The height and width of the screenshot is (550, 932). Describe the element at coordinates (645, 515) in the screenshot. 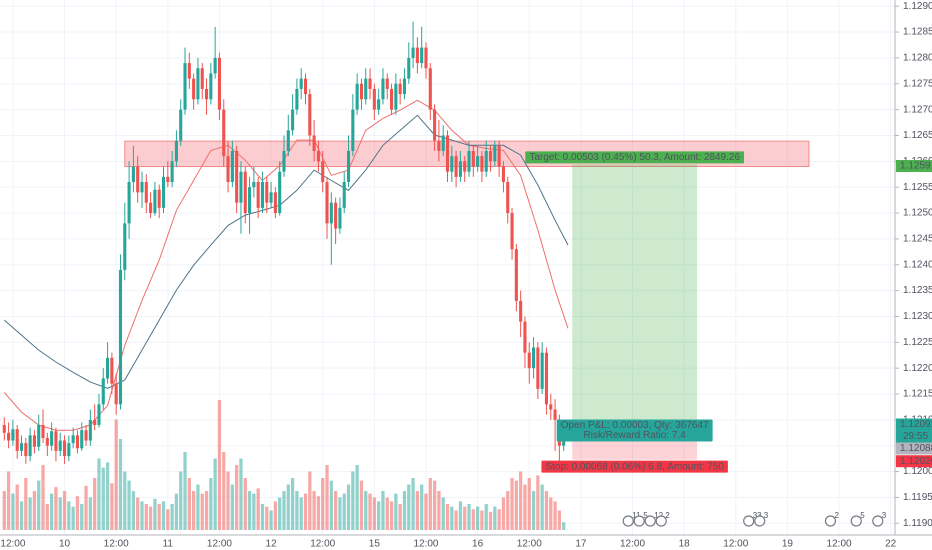

I see `event-label: 5` at that location.